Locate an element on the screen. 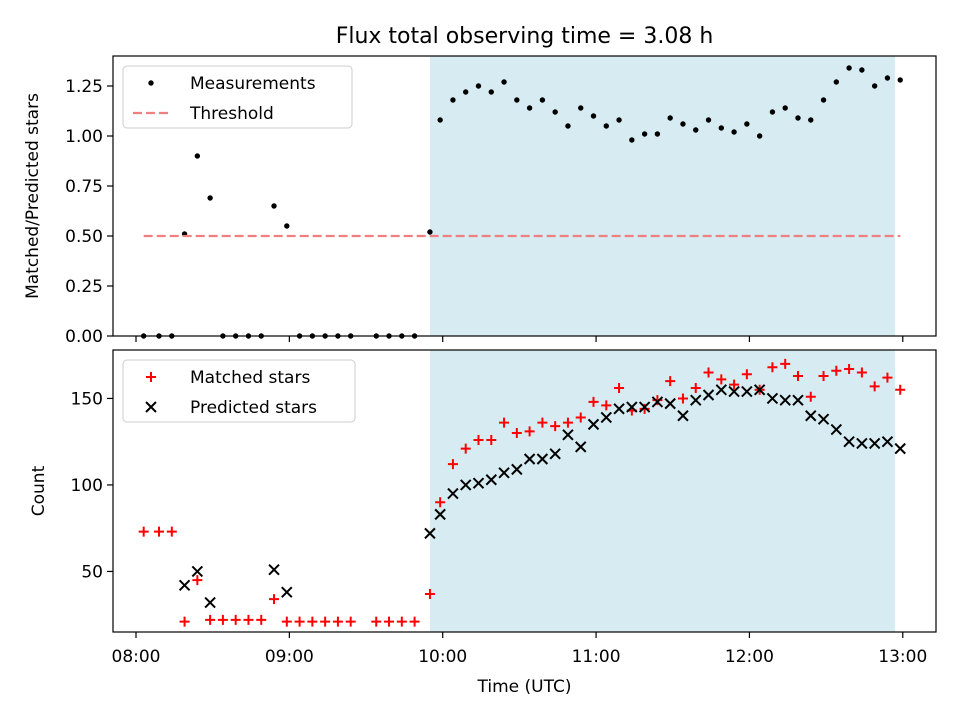 Image resolution: width=960 pixels, height=720 pixels. legend-label: Threshold is located at coordinates (231, 114).